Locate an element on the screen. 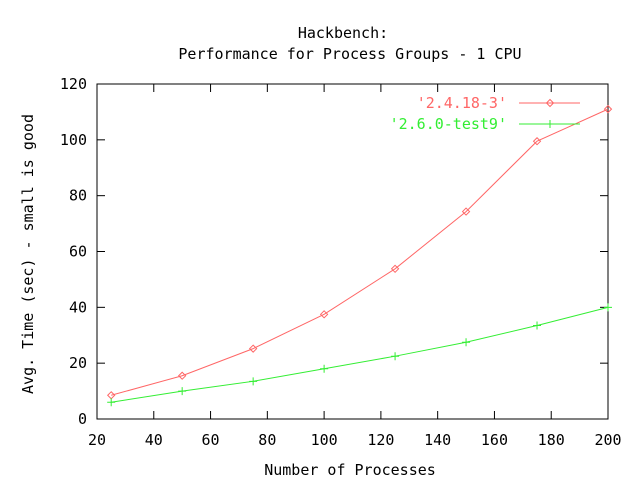 The height and width of the screenshot is (484, 644). x-tick-label: 100 is located at coordinates (324, 440).